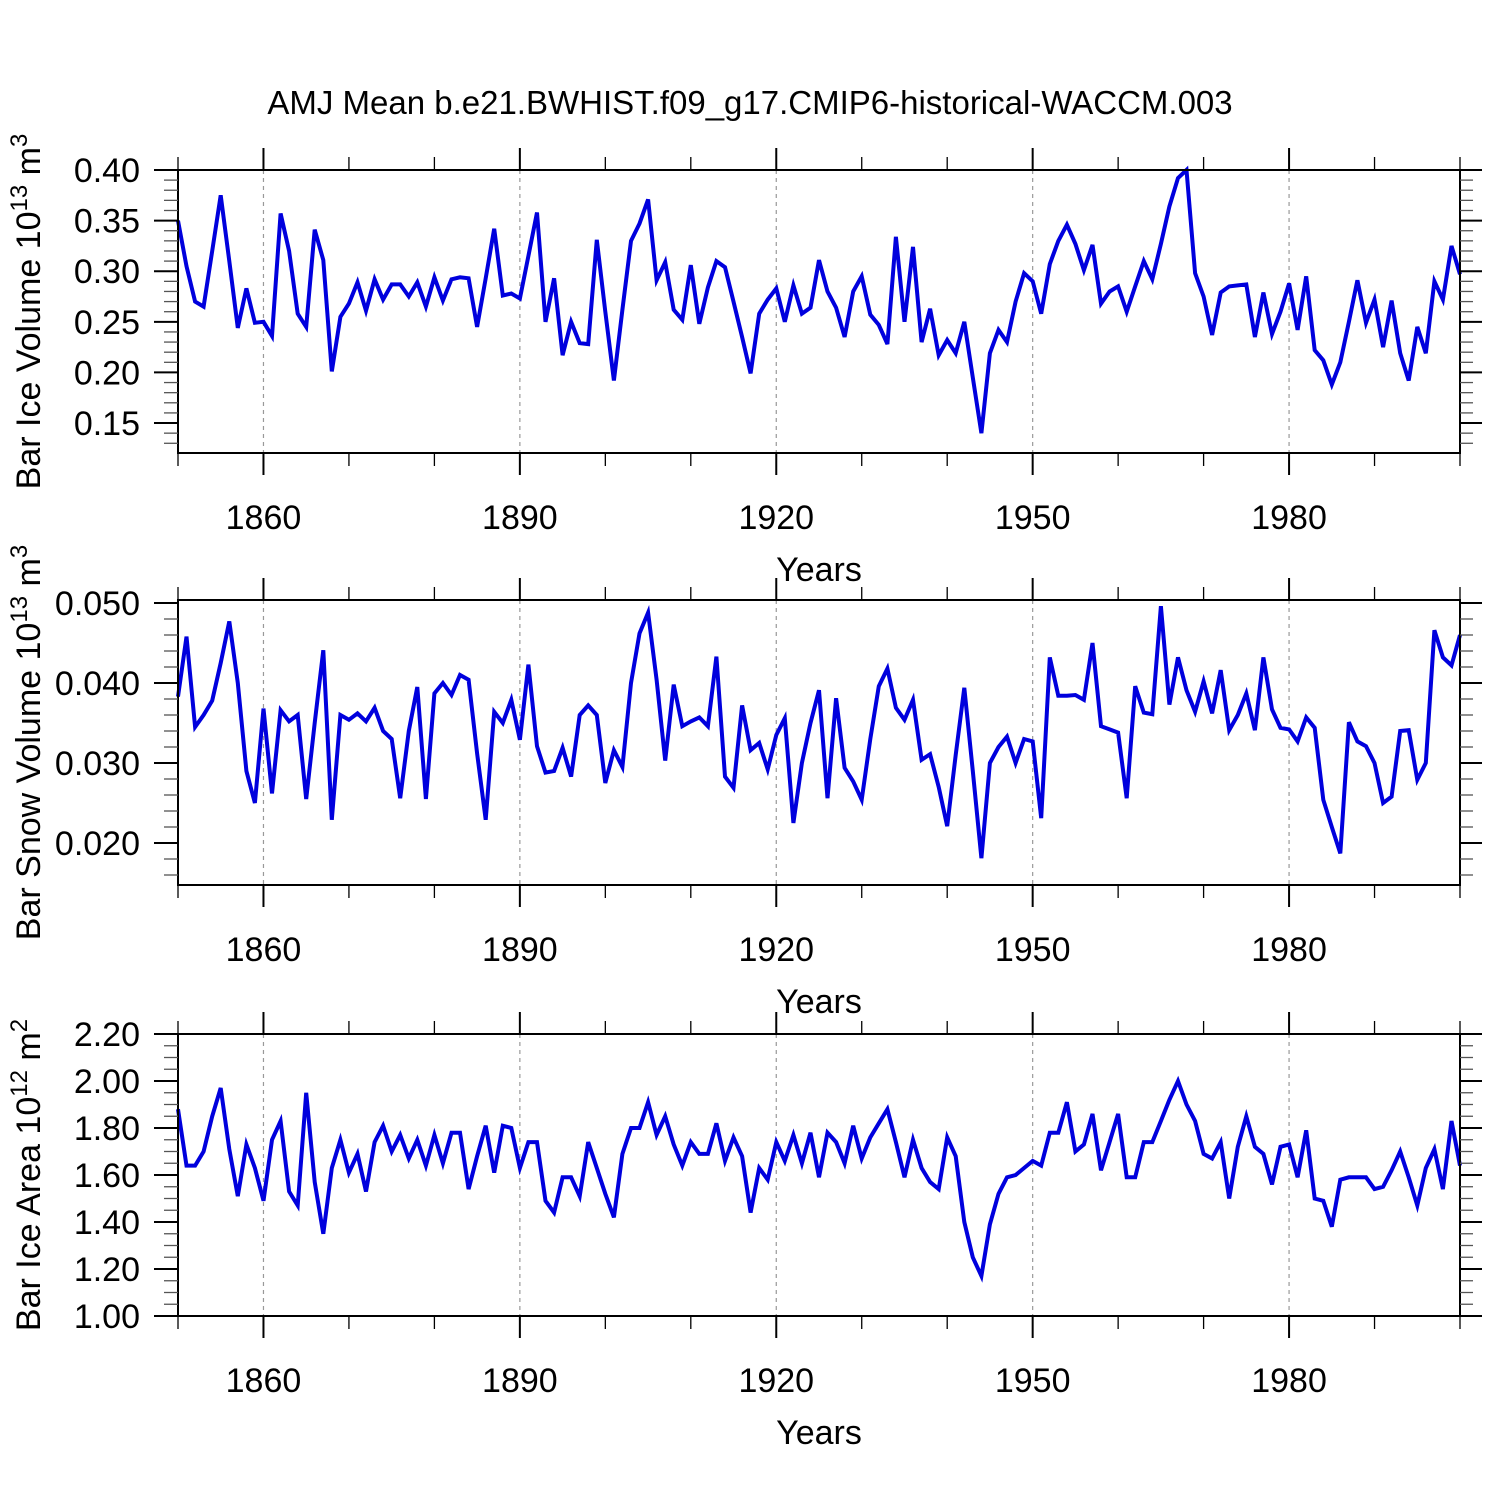  What do you see at coordinates (107, 1035) in the screenshot?
I see `y-tick-label: 2.20` at bounding box center [107, 1035].